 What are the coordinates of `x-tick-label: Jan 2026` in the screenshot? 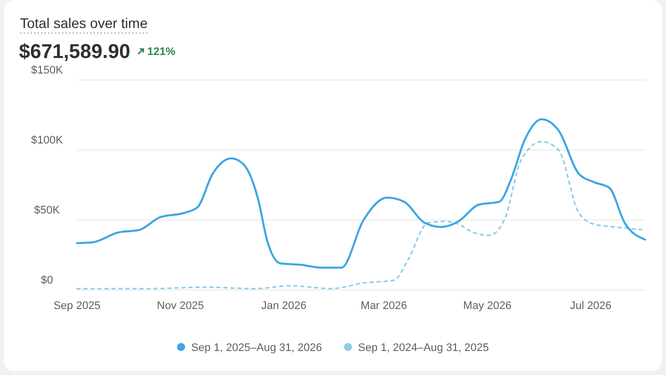 It's located at (283, 306).